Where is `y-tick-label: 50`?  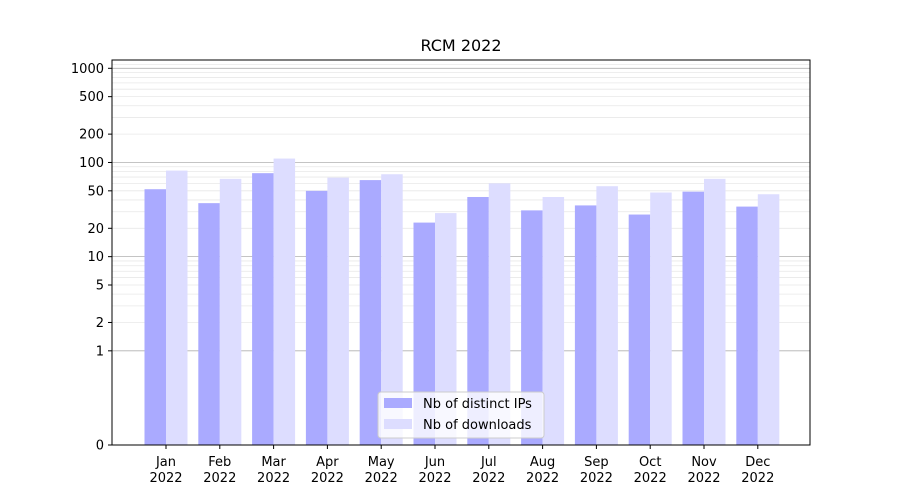 y-tick-label: 50 is located at coordinates (95, 191).